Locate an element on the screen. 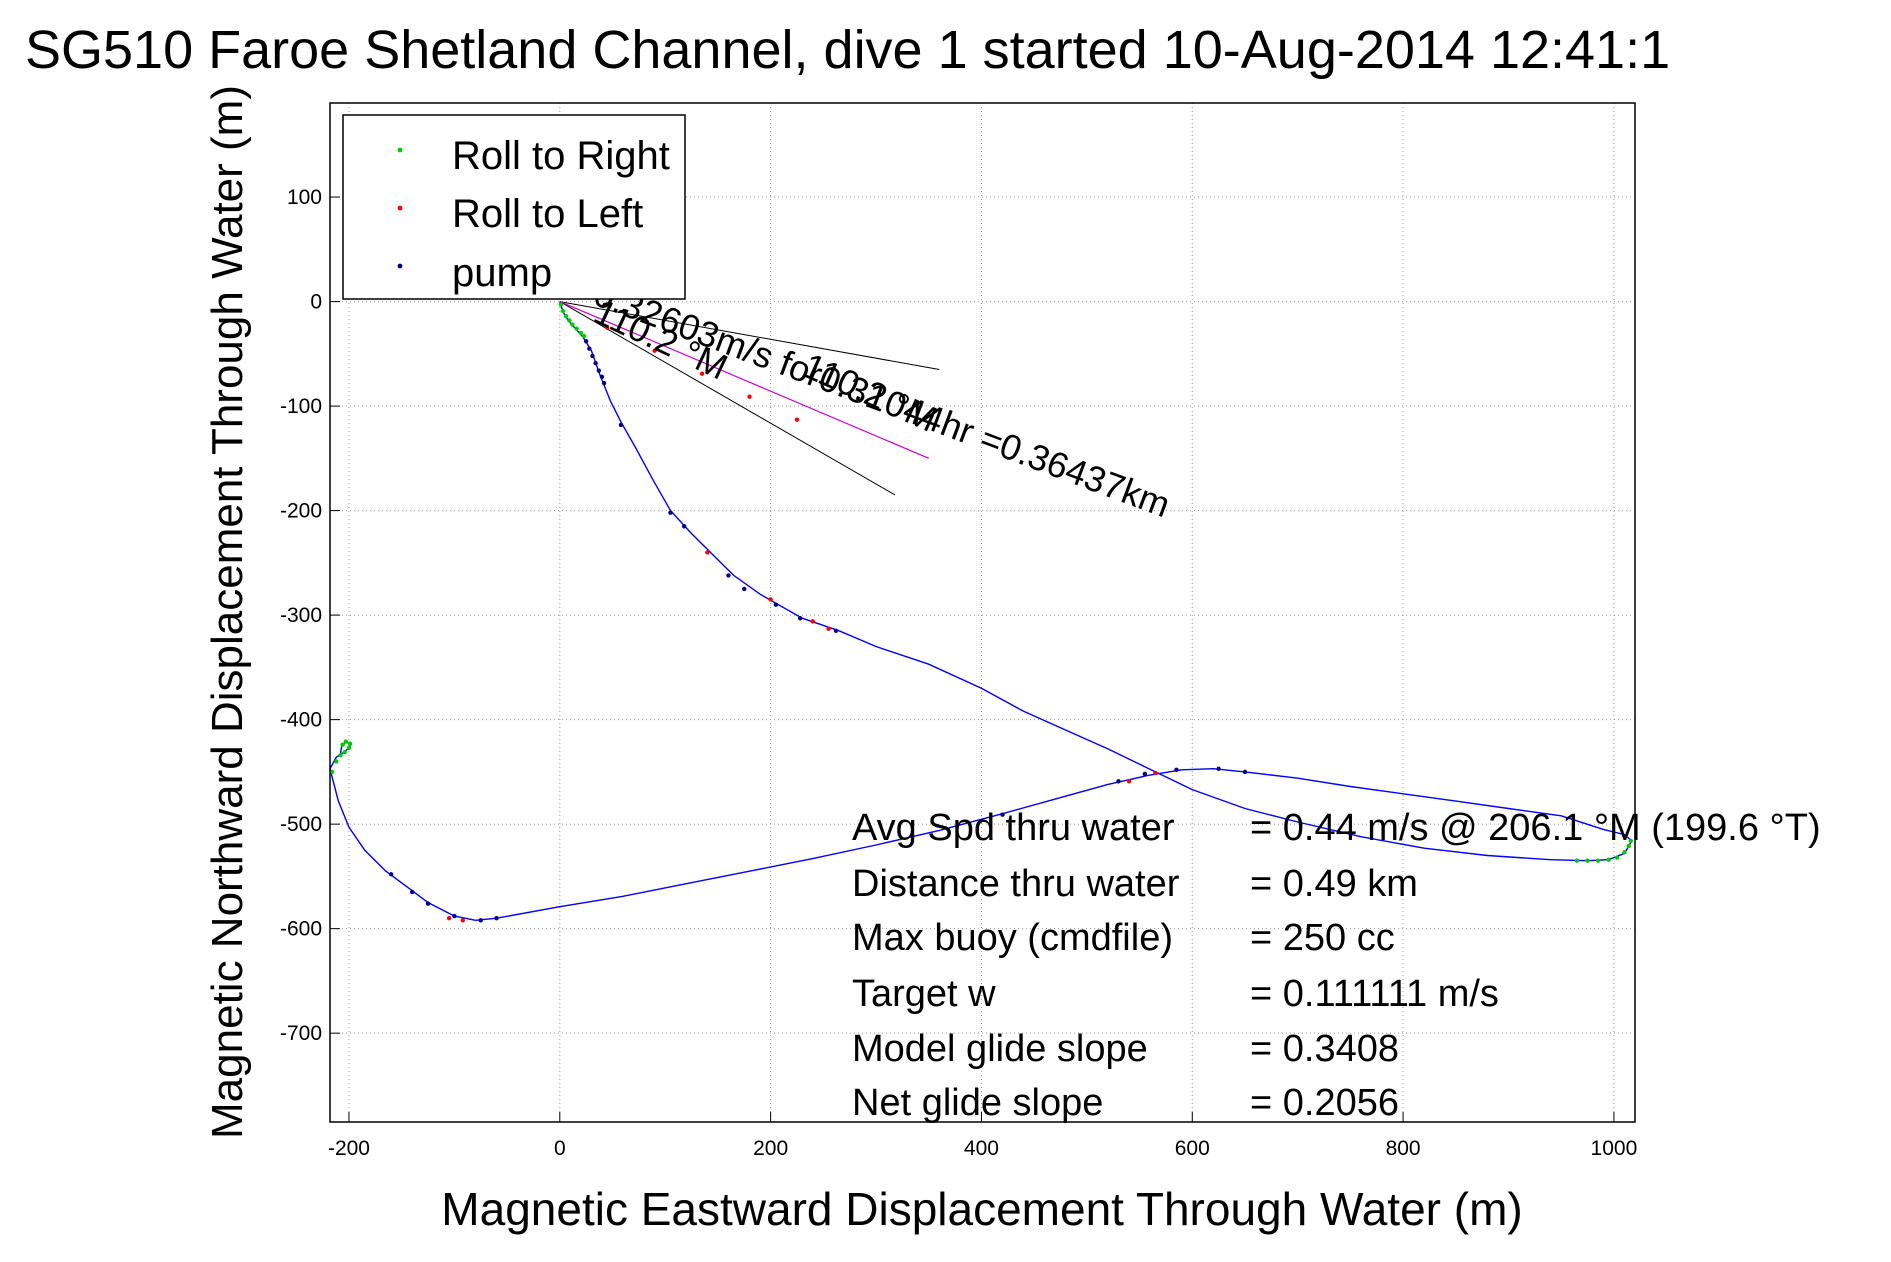  stat-value: = 0.3408 is located at coordinates (1324, 1049).